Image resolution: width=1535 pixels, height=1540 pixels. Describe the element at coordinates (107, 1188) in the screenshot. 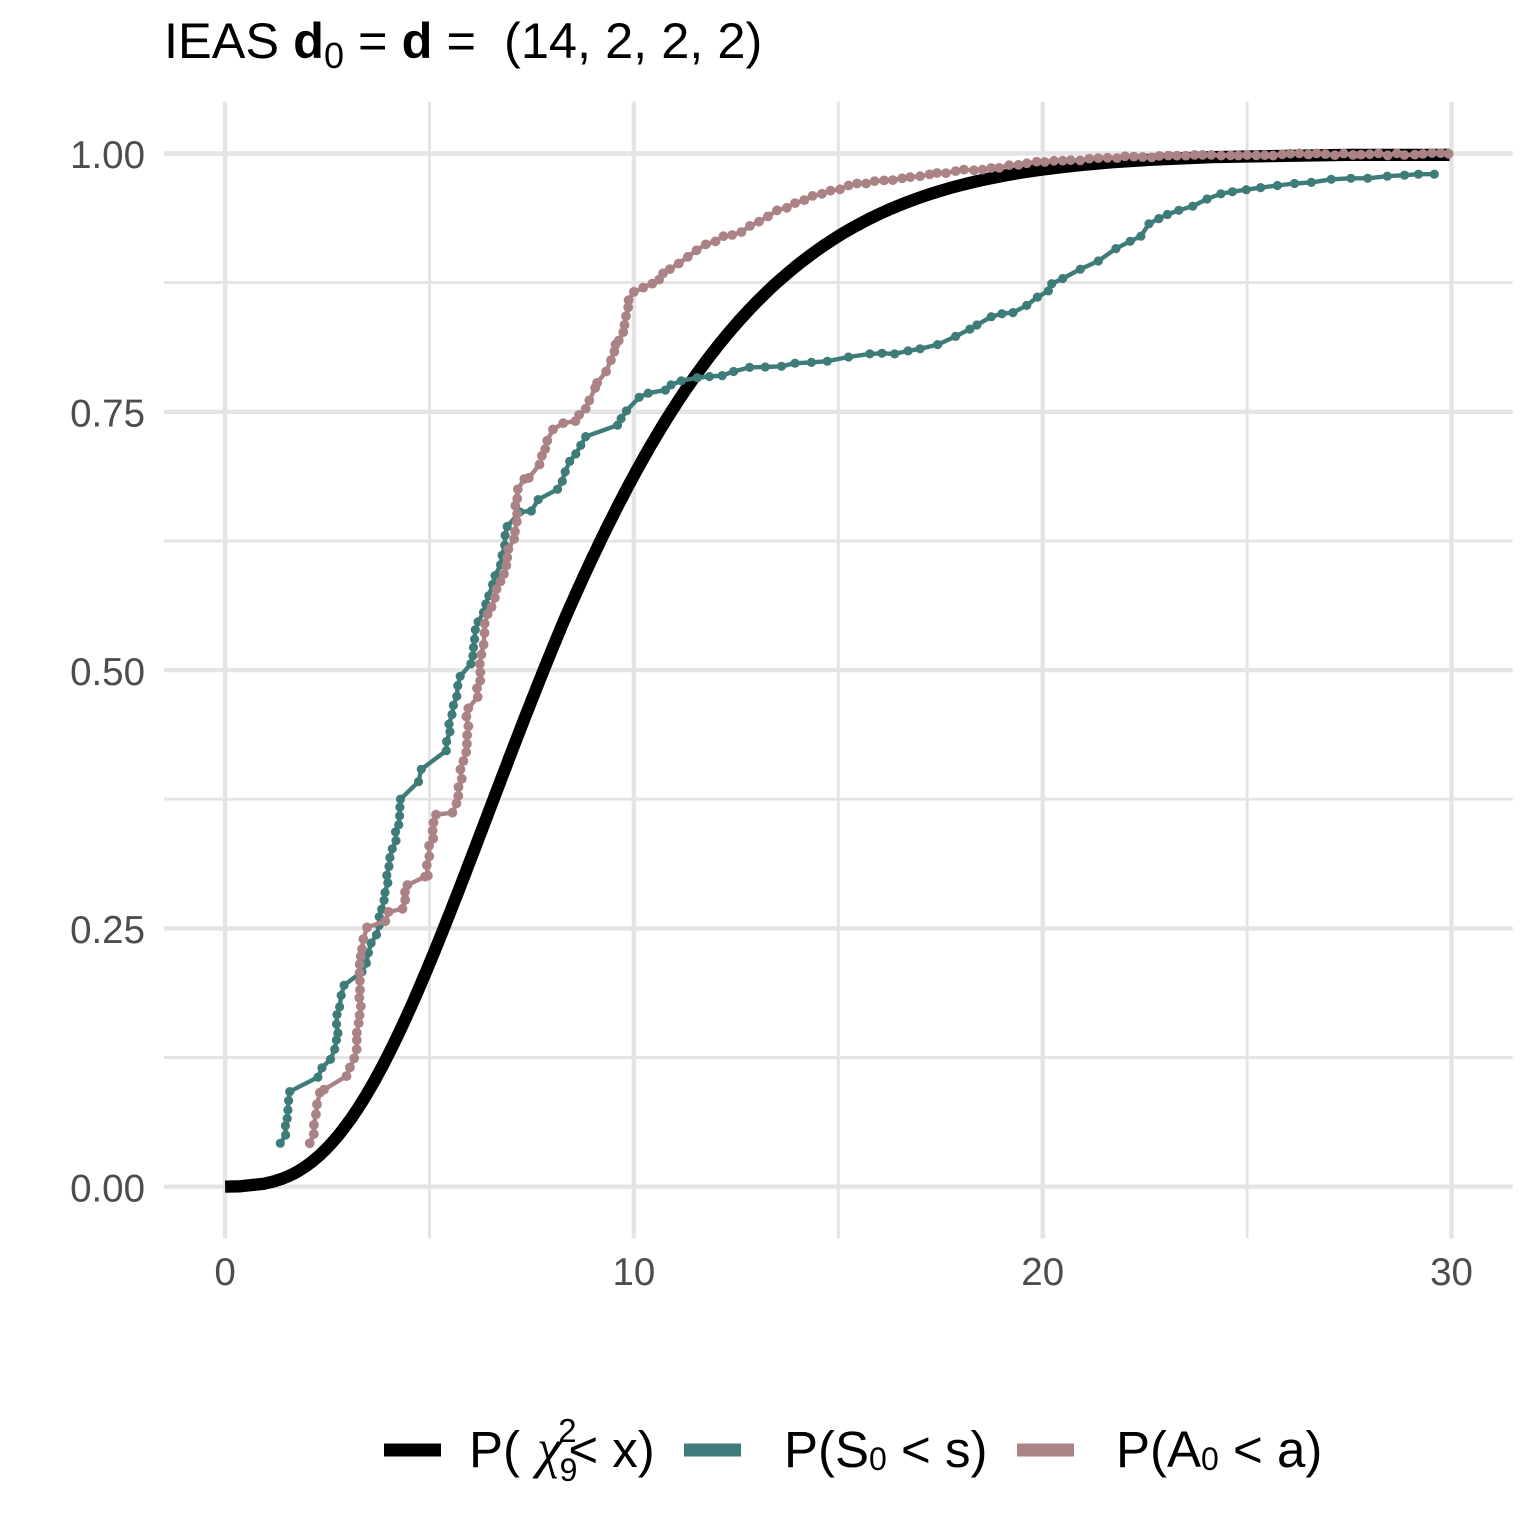

I see `svg-text: 0.00` at that location.